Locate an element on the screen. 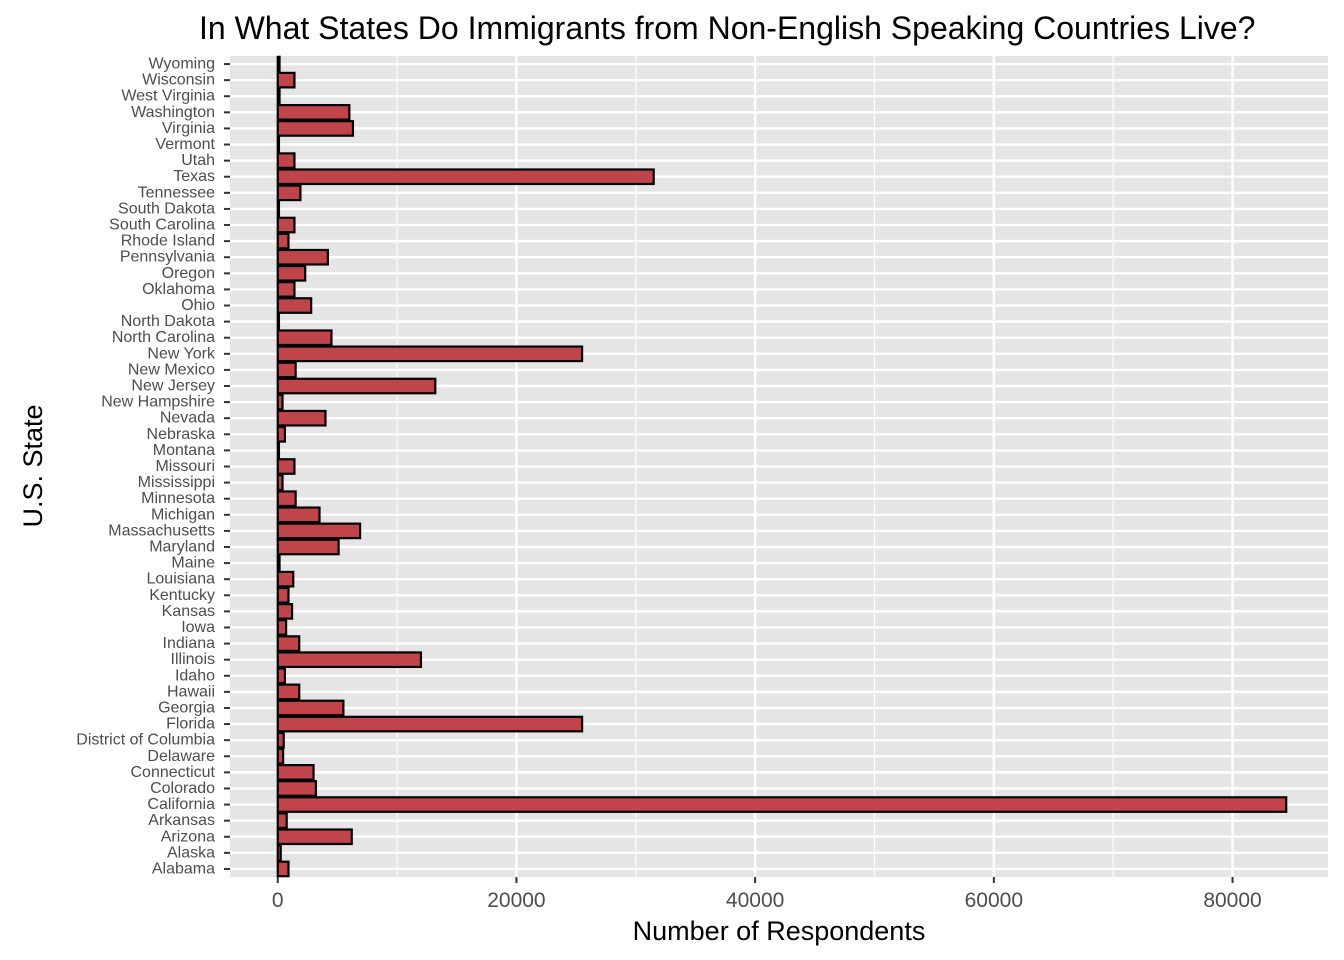 The image size is (1344, 960). bar-colorado is located at coordinates (297, 788).